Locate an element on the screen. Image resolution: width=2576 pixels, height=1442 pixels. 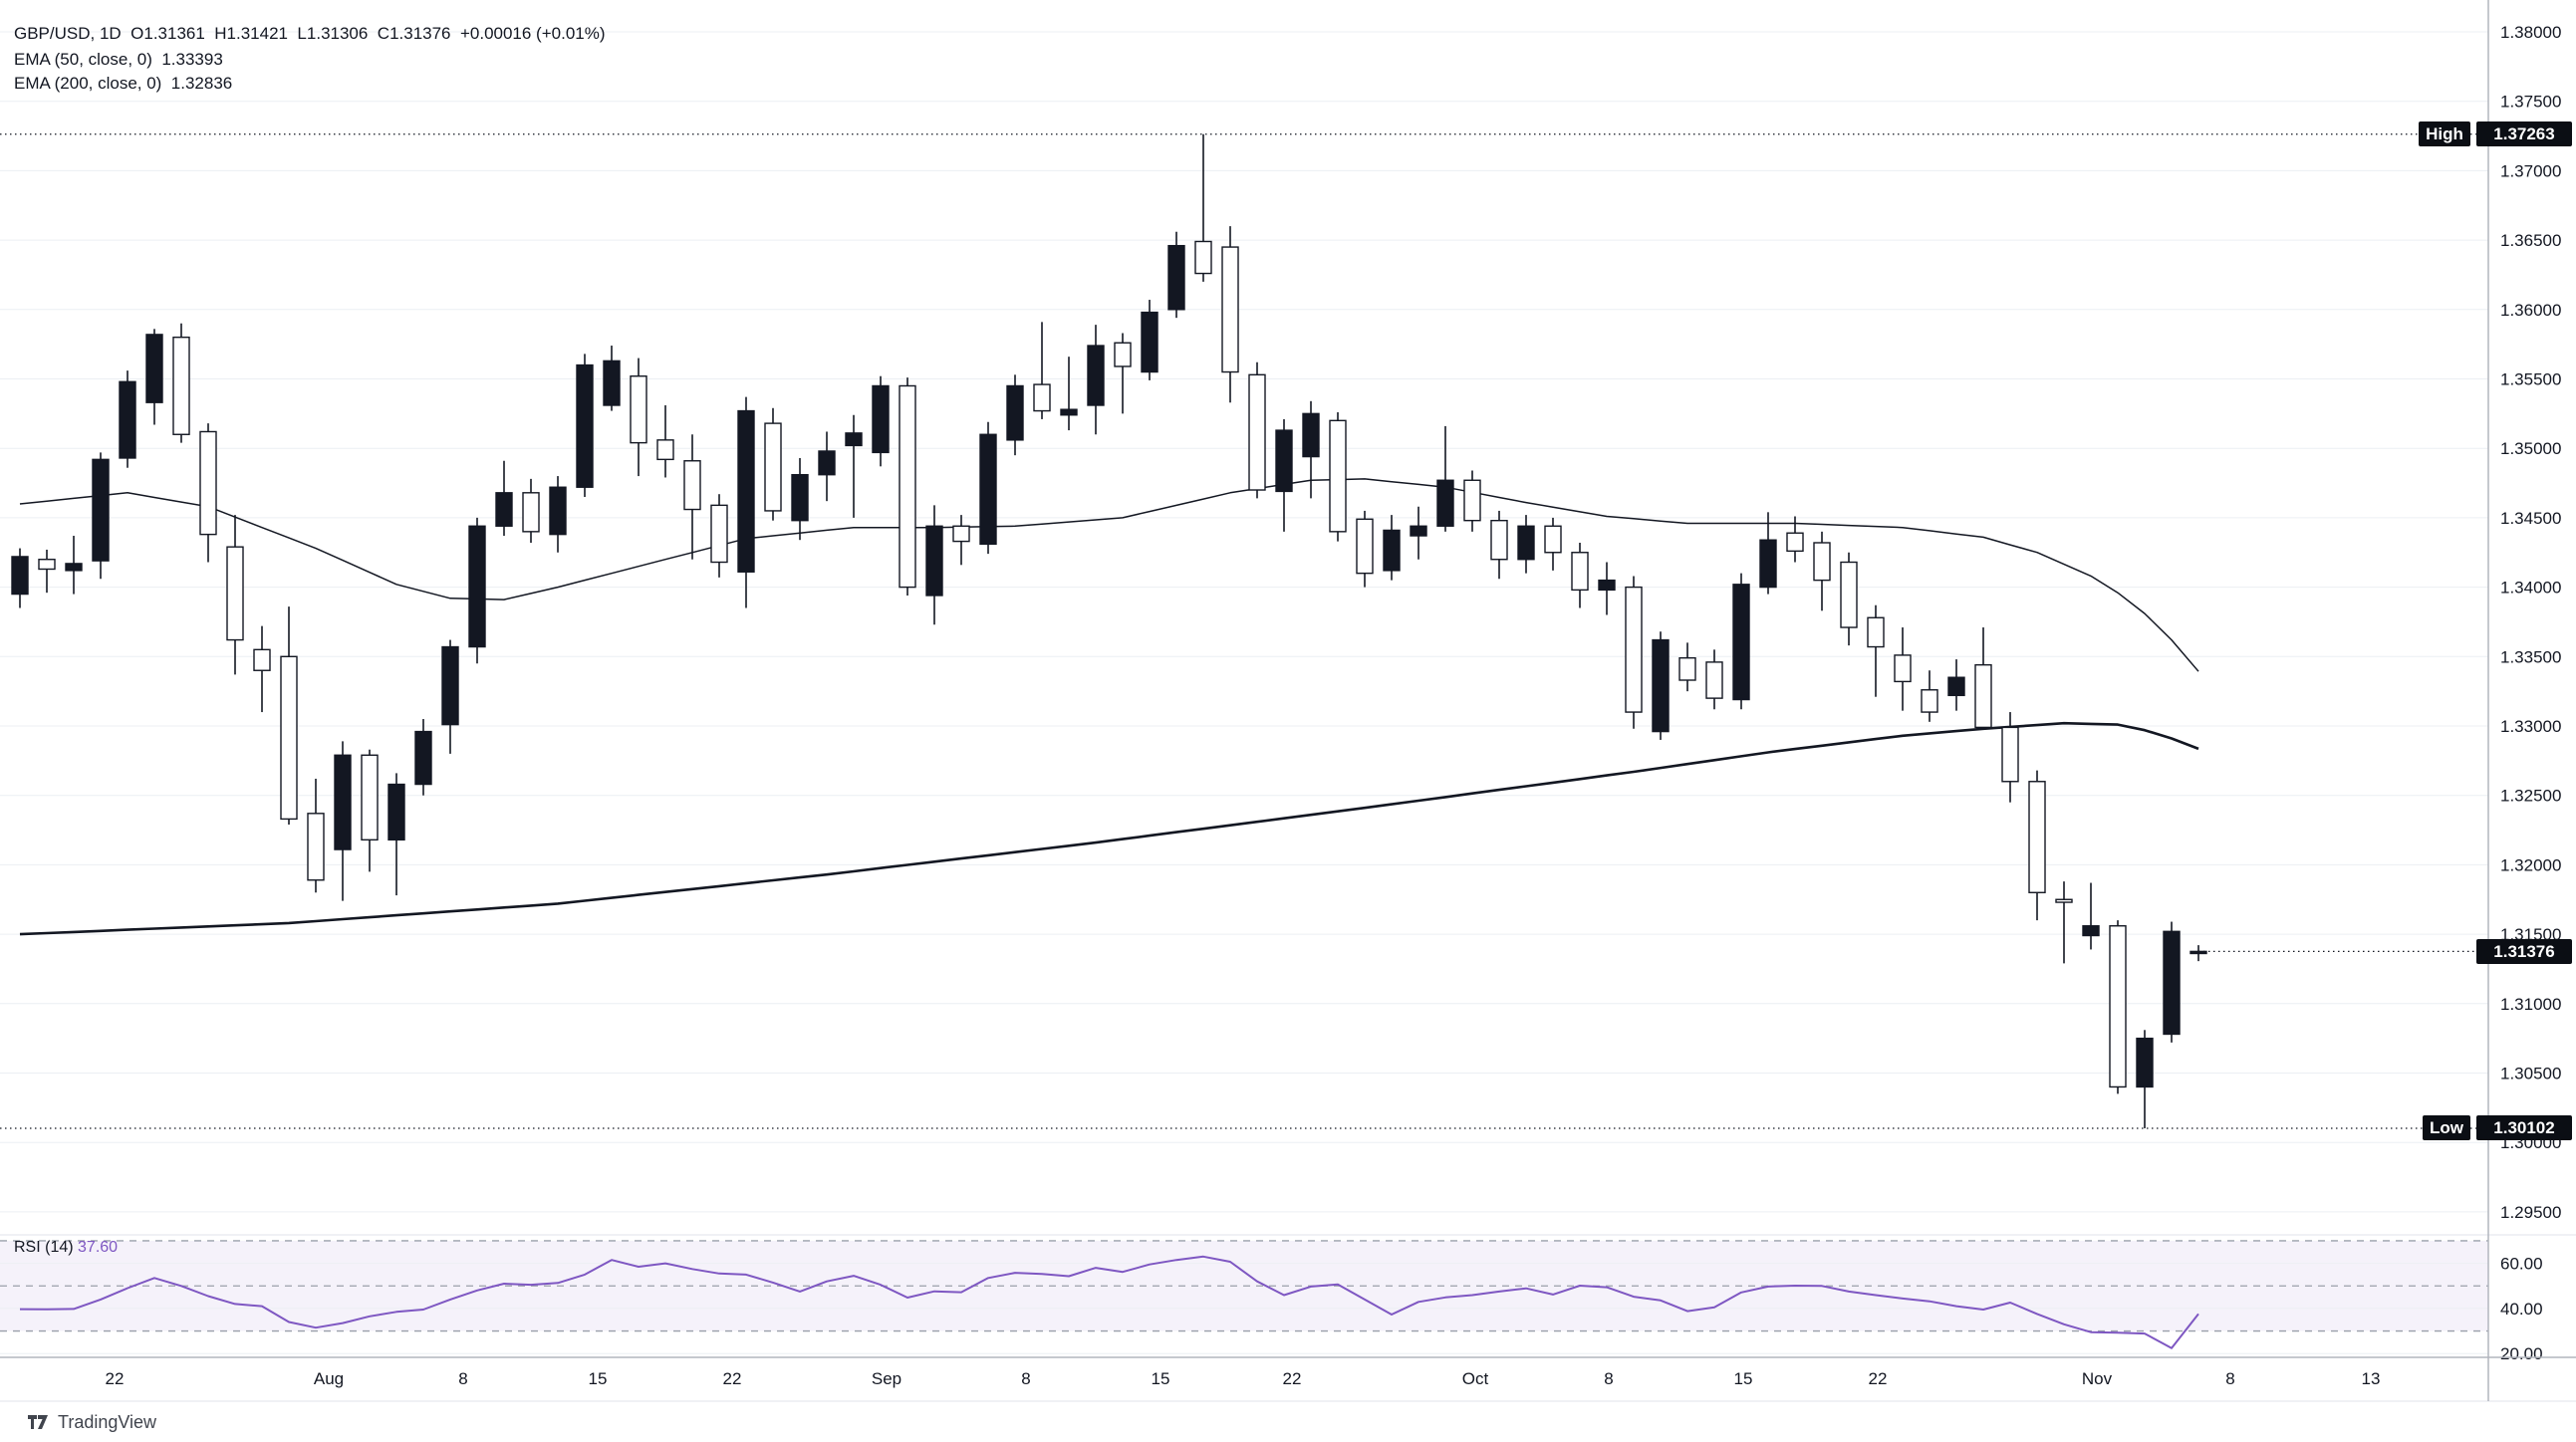
svg-text: 1.31000 is located at coordinates (2530, 1004).